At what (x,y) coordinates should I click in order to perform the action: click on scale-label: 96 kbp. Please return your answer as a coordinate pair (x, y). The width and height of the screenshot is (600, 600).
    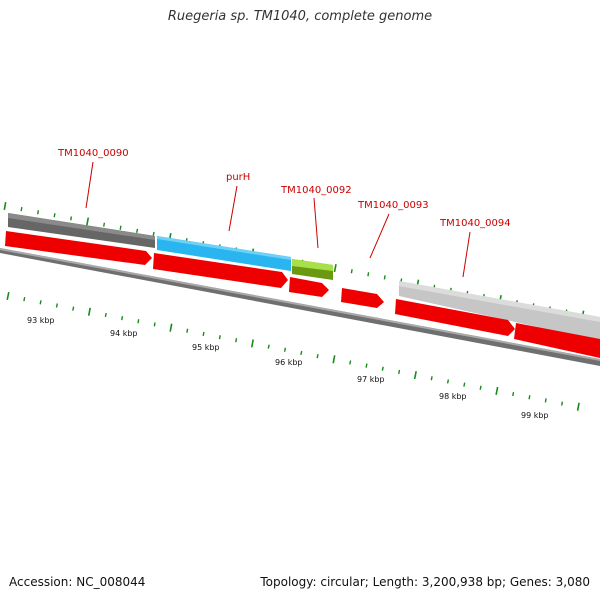
    Looking at the image, I should click on (289, 362).